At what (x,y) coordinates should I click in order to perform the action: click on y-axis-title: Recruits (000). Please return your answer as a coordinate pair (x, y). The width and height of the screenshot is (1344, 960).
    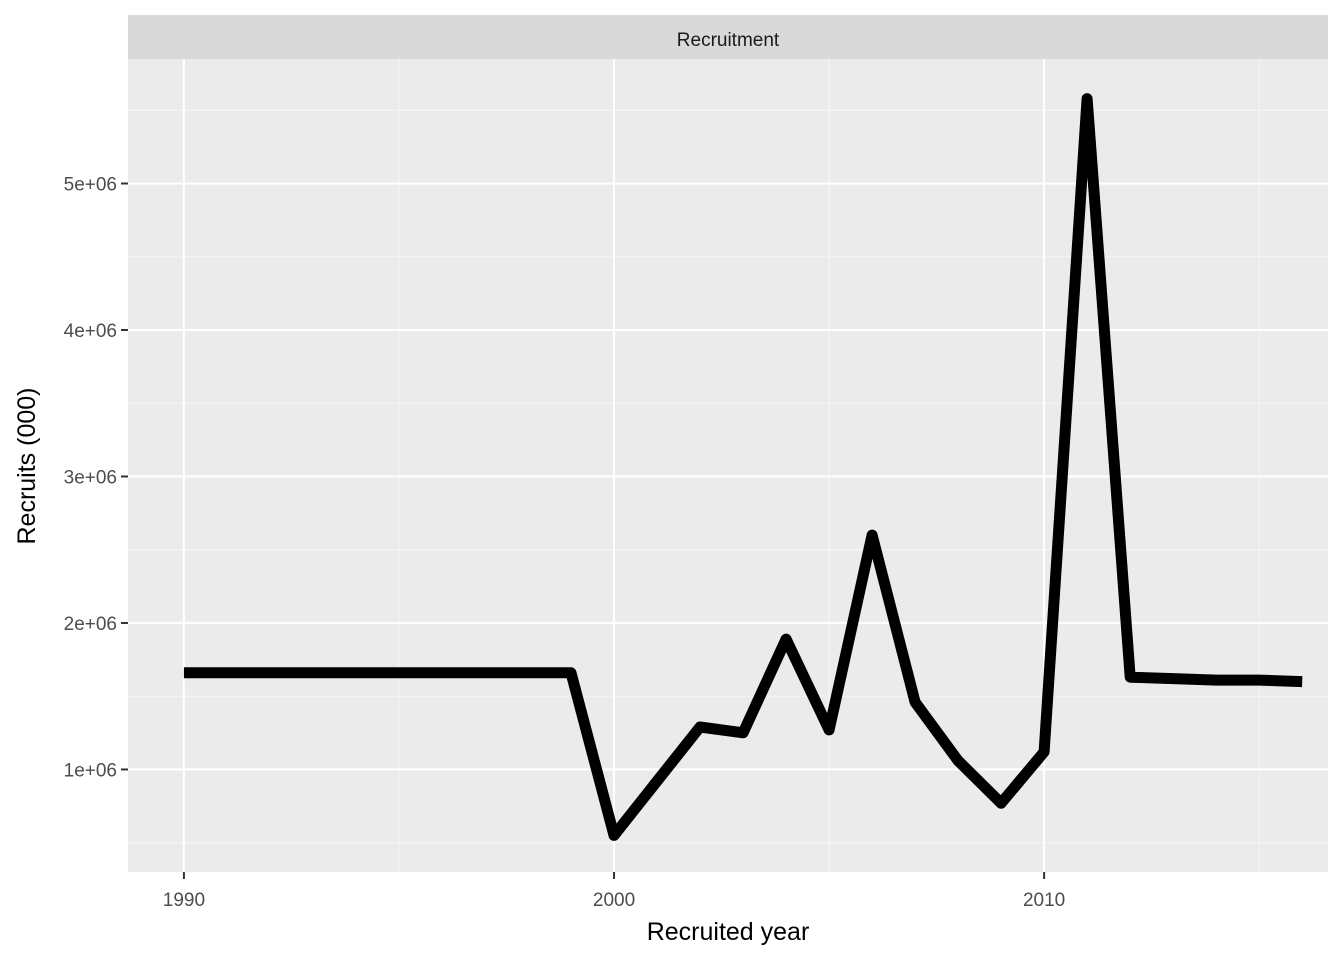
    Looking at the image, I should click on (27, 466).